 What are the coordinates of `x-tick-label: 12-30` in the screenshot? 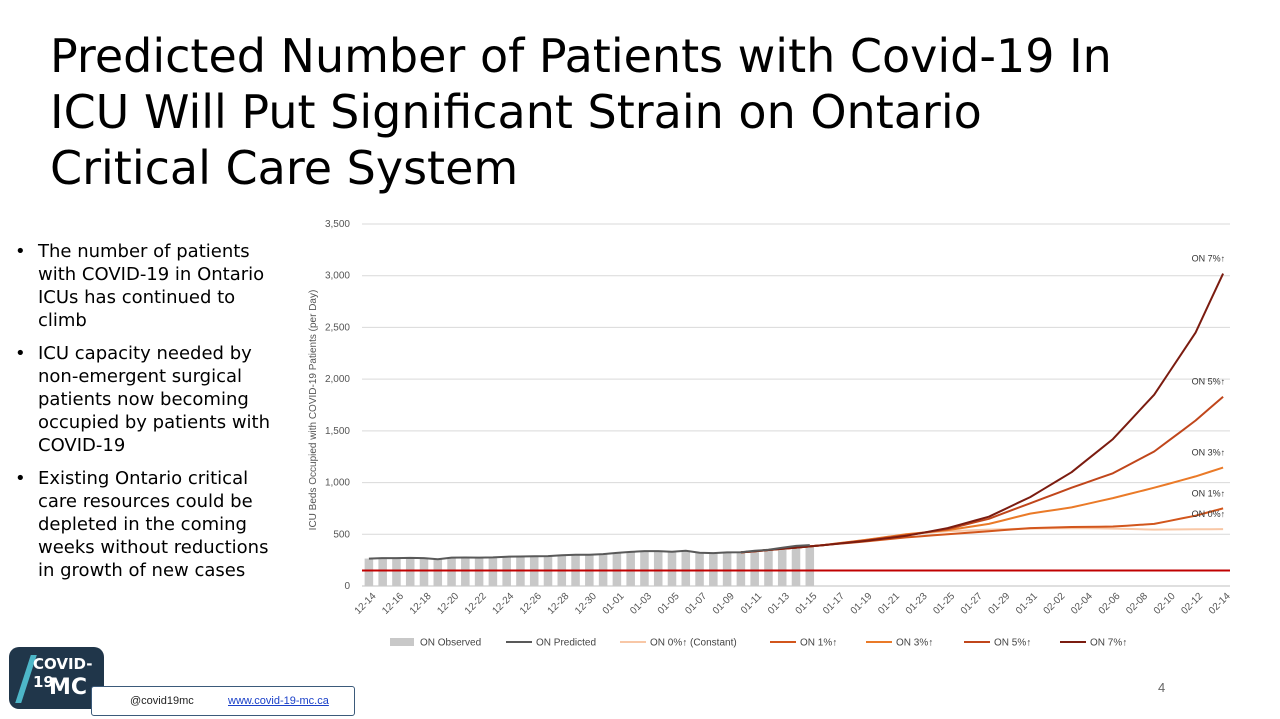 It's located at (586, 604).